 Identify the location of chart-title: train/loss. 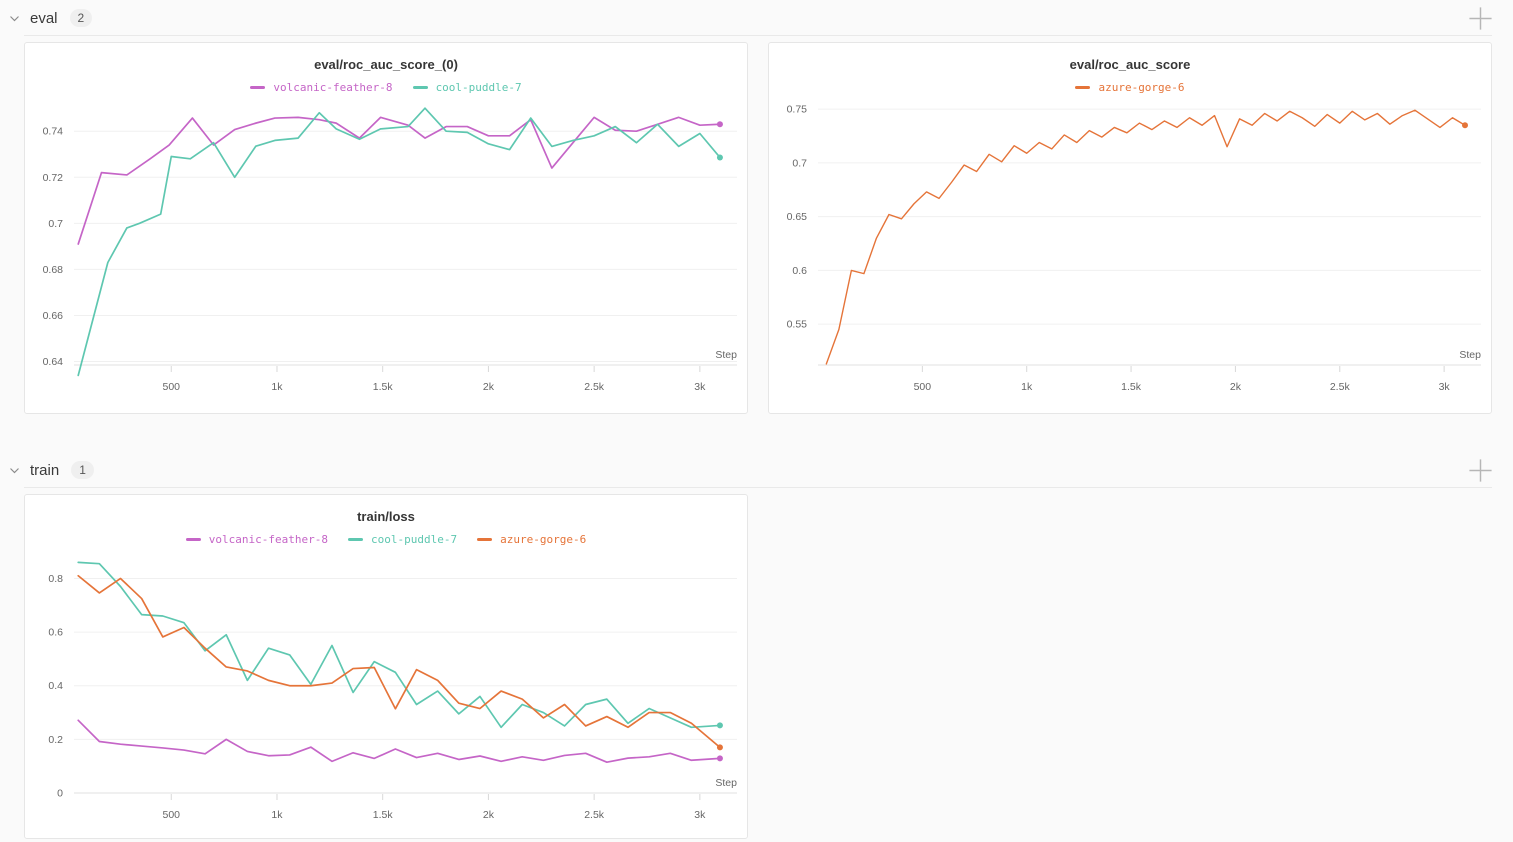
(386, 516).